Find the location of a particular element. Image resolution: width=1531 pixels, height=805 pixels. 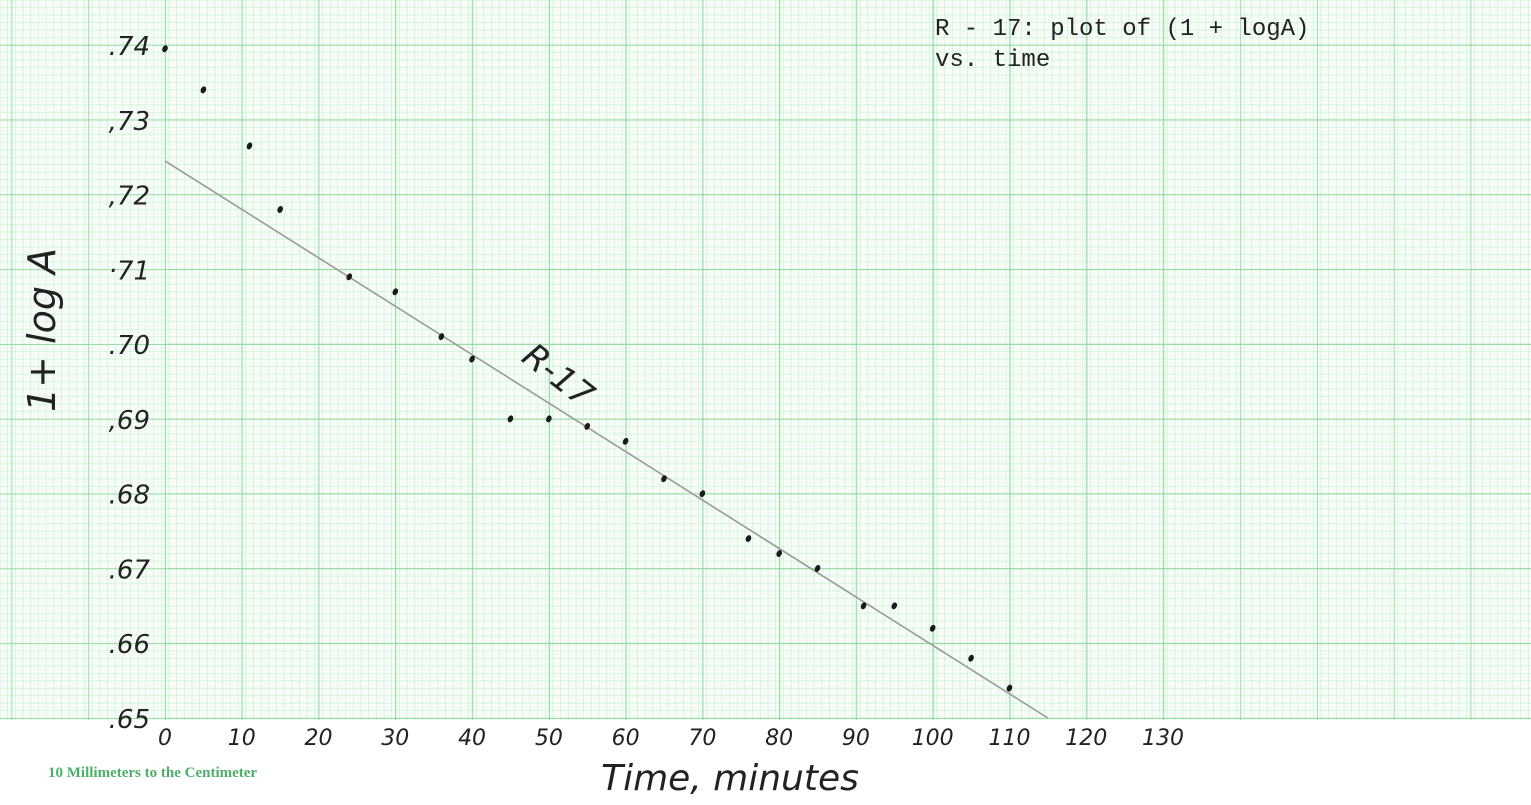

y-tick-label: .74 is located at coordinates (129, 47).